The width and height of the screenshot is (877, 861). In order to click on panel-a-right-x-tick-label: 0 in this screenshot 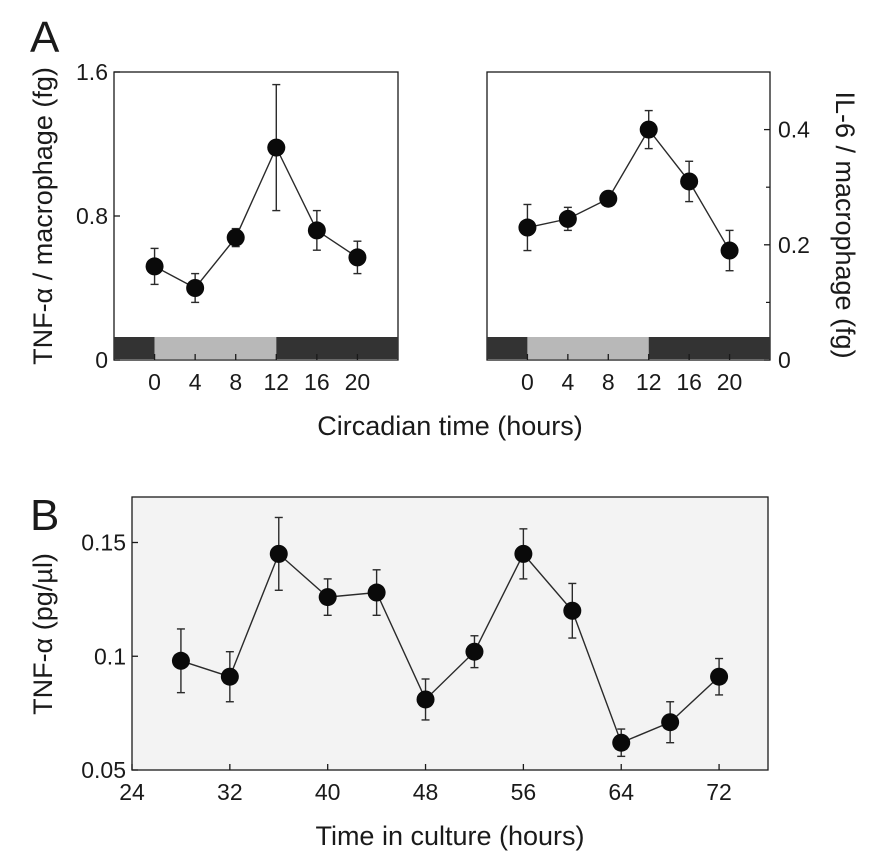, I will do `click(527, 382)`.